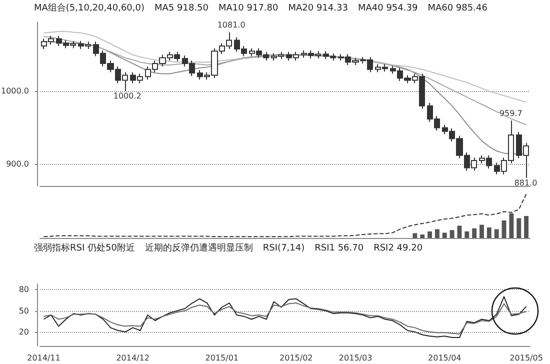  Describe the element at coordinates (355, 358) in the screenshot. I see `x-tick-label: 2015/03` at that location.